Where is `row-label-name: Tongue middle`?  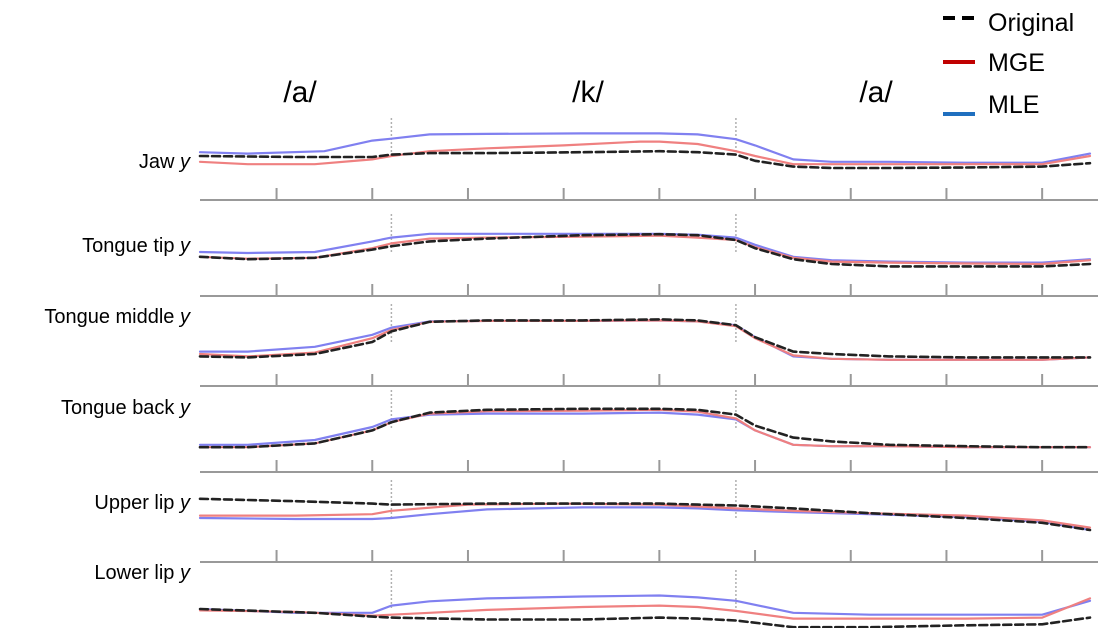
row-label-name: Tongue middle is located at coordinates (112, 317).